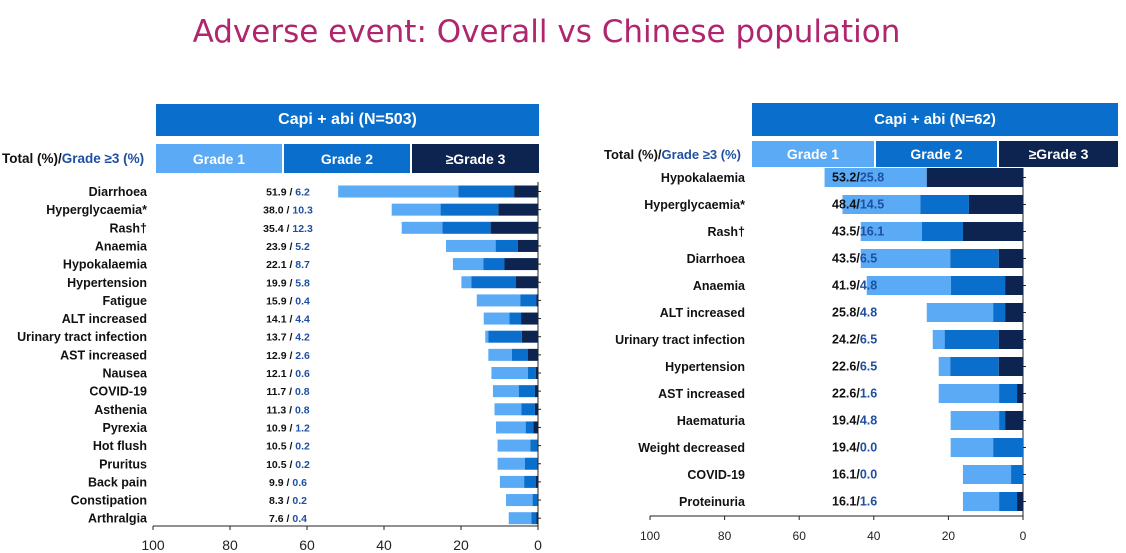 The image size is (1126, 553). I want to click on left-row-label: Constipation, so click(109, 501).